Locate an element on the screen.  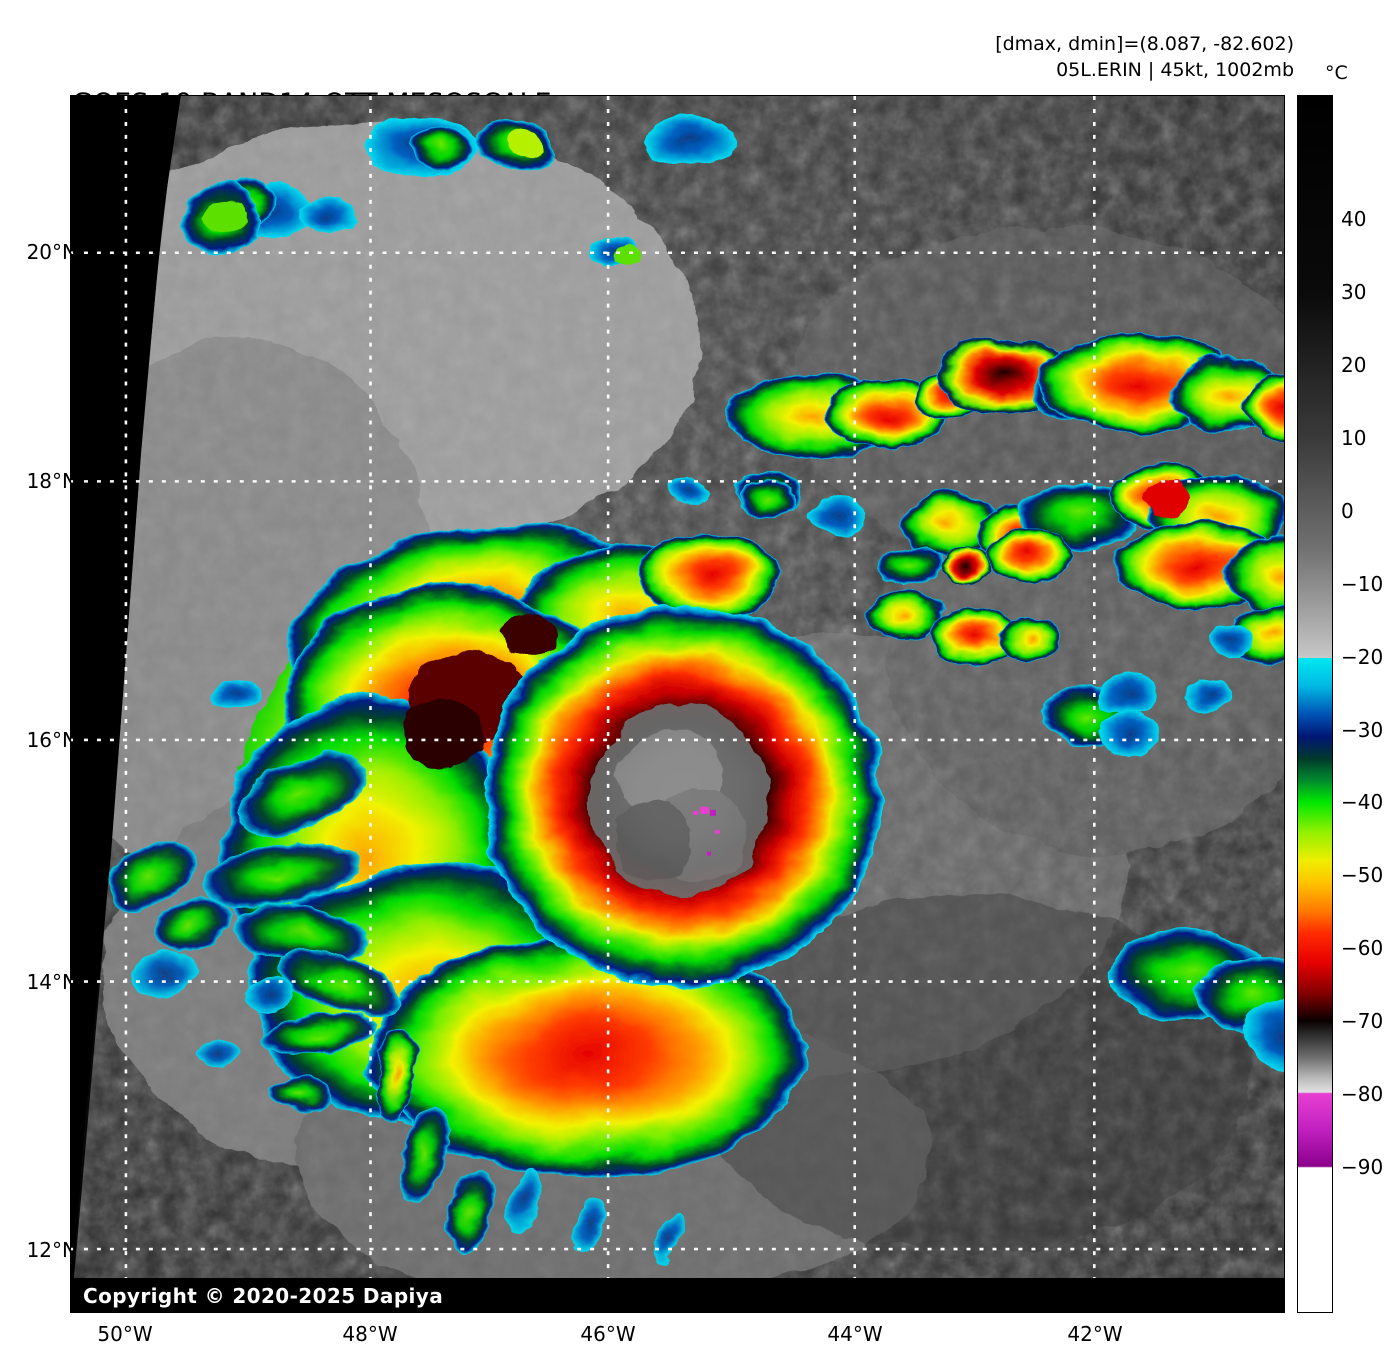
lat-label-14n: 14°N is located at coordinates (51, 982).